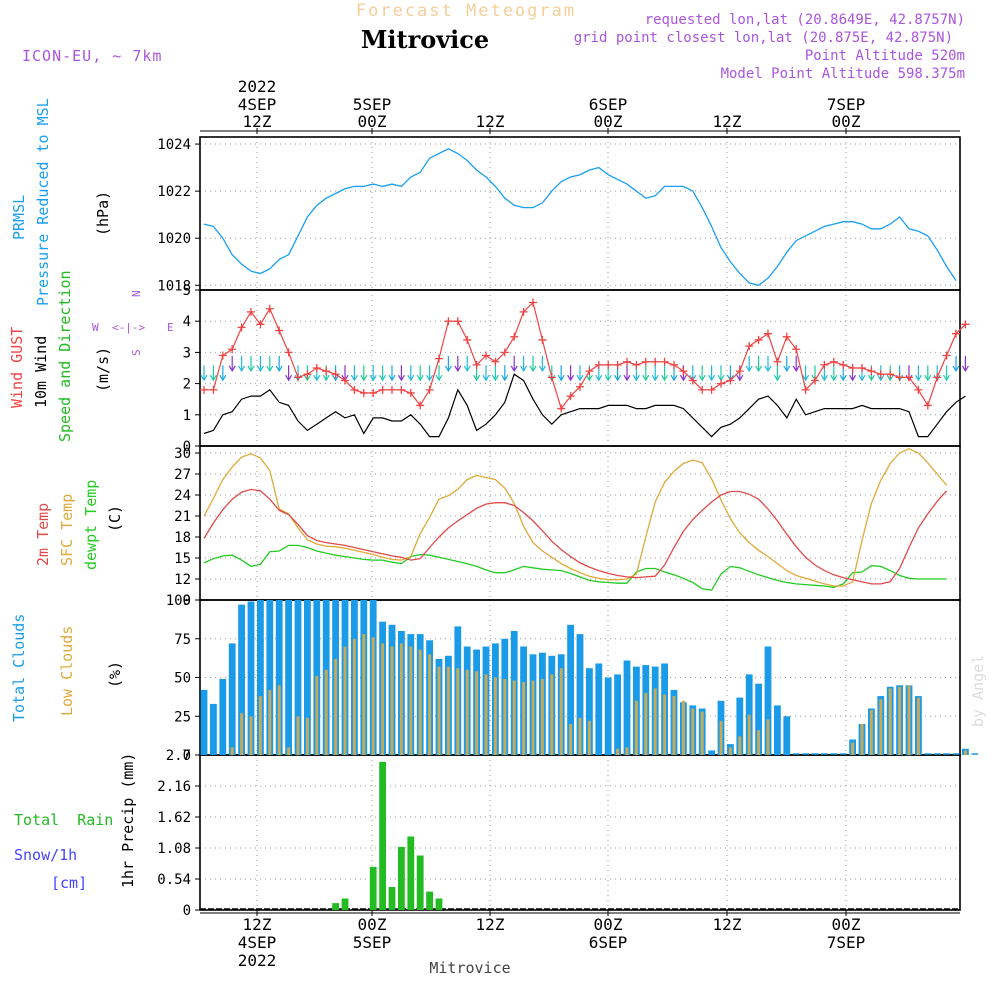 This screenshot has width=1000, height=1000. I want to click on prmsl-line, so click(580, 217).